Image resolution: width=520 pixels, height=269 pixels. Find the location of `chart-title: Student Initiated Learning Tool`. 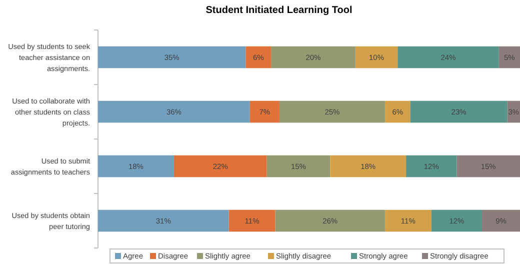

chart-title: Student Initiated Learning Tool is located at coordinates (279, 10).